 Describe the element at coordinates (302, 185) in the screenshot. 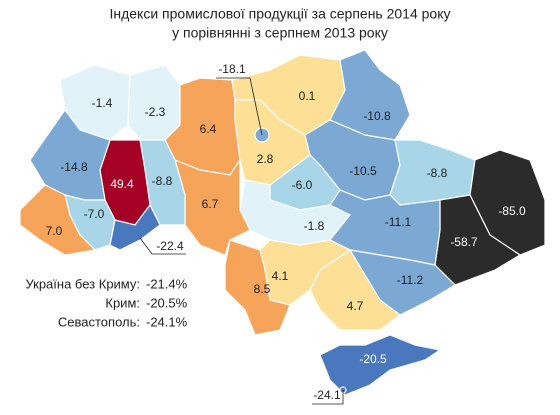

I see `region-value: -6.0` at that location.